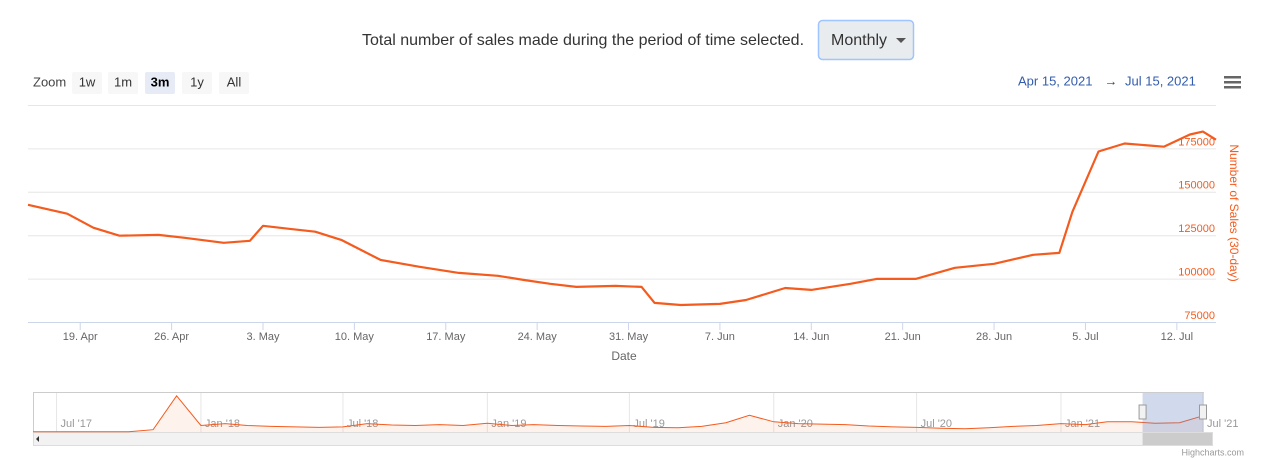 This screenshot has width=1267, height=460. I want to click on navigator-tick-label: Jan '21, so click(1082, 424).